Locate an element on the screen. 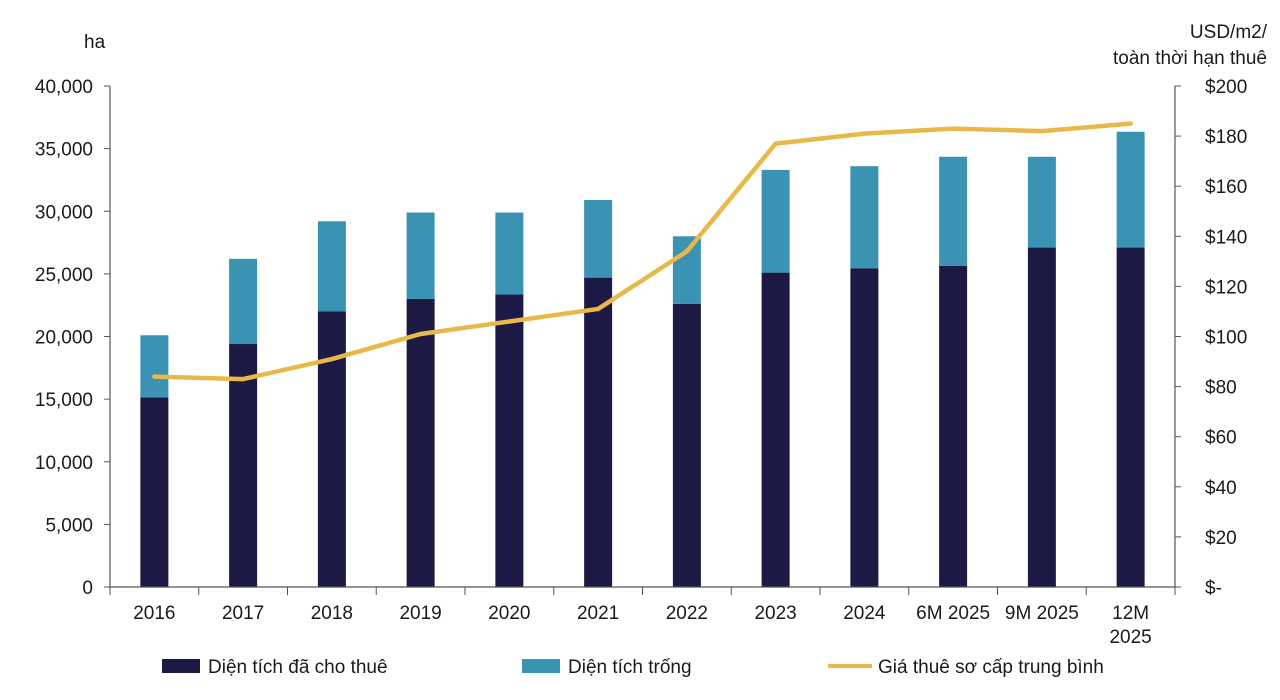  left-tick-label: 25,000 is located at coordinates (64, 275).